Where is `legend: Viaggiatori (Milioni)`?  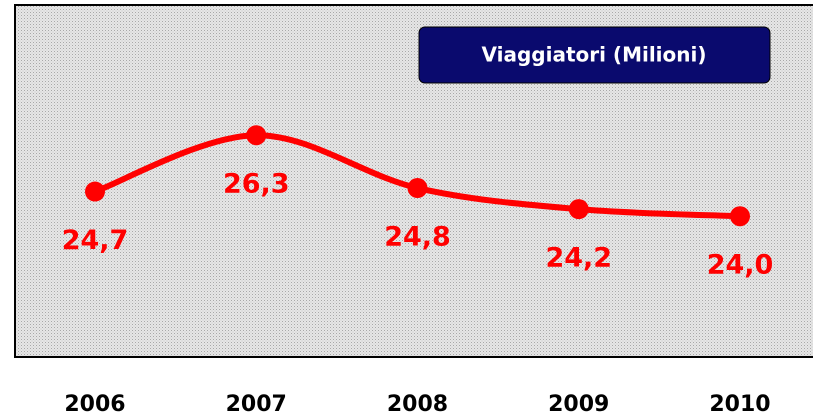
legend: Viaggiatori (Milioni) is located at coordinates (594, 55).